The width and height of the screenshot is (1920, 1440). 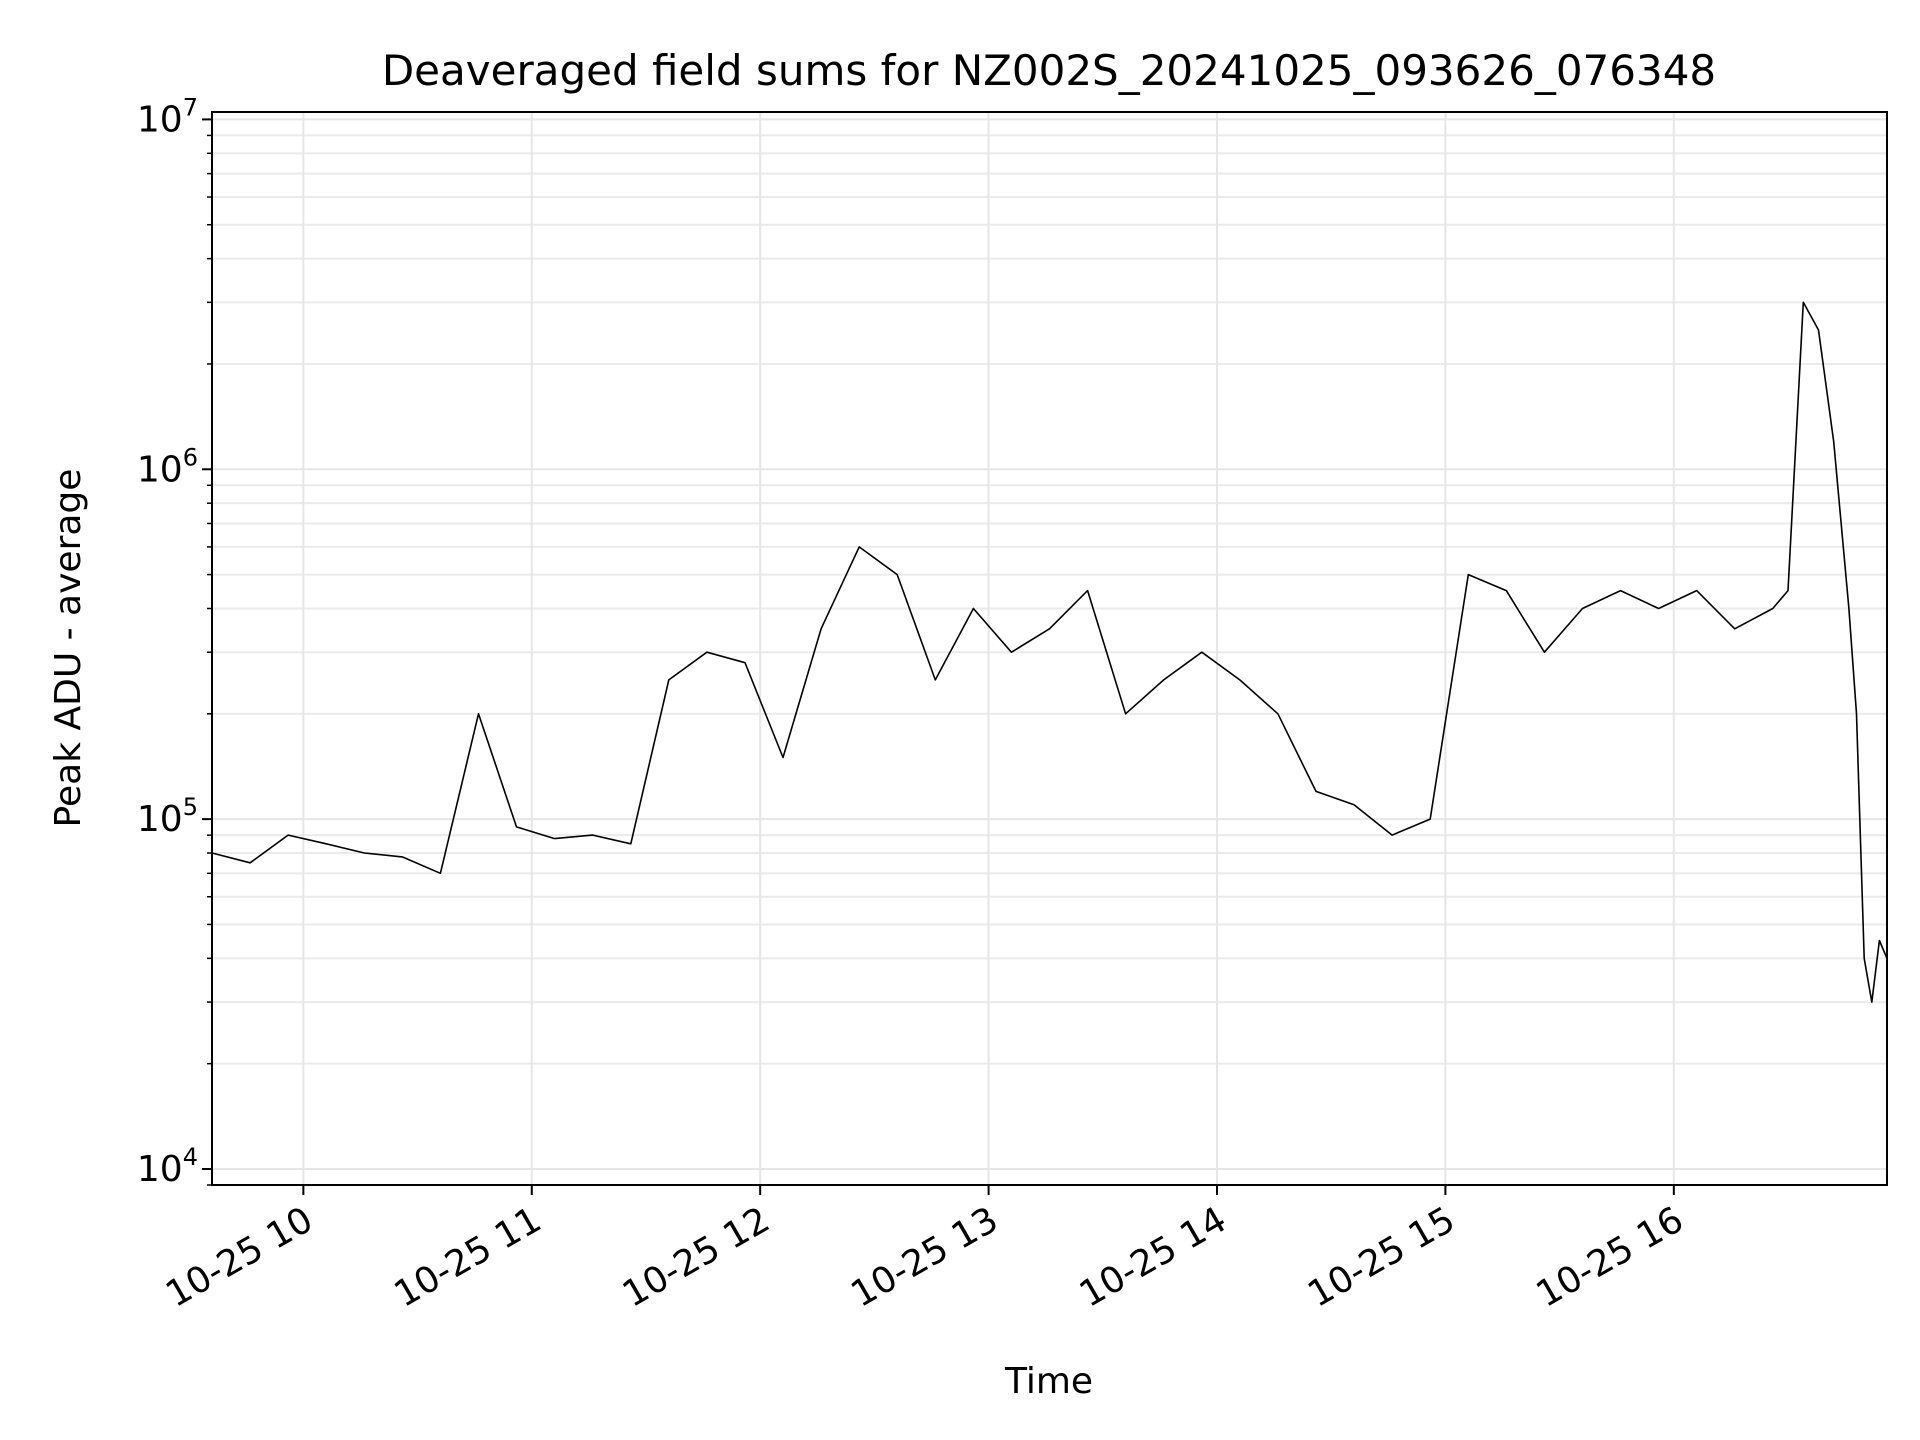 What do you see at coordinates (167, 816) in the screenshot?
I see `y-tick-label: 10⁵` at bounding box center [167, 816].